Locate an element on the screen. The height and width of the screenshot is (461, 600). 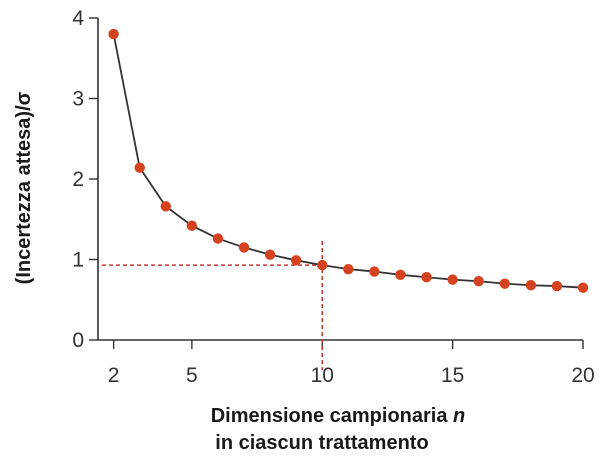
y-tick-label: 4 is located at coordinates (78, 18).